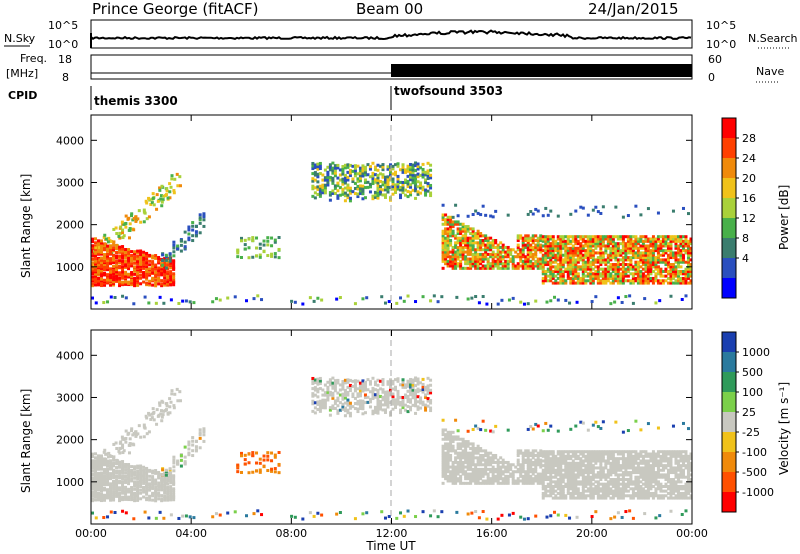 The height and width of the screenshot is (554, 800). Describe the element at coordinates (448, 91) in the screenshot. I see `cpid-segment-2: twofsound 3503` at that location.